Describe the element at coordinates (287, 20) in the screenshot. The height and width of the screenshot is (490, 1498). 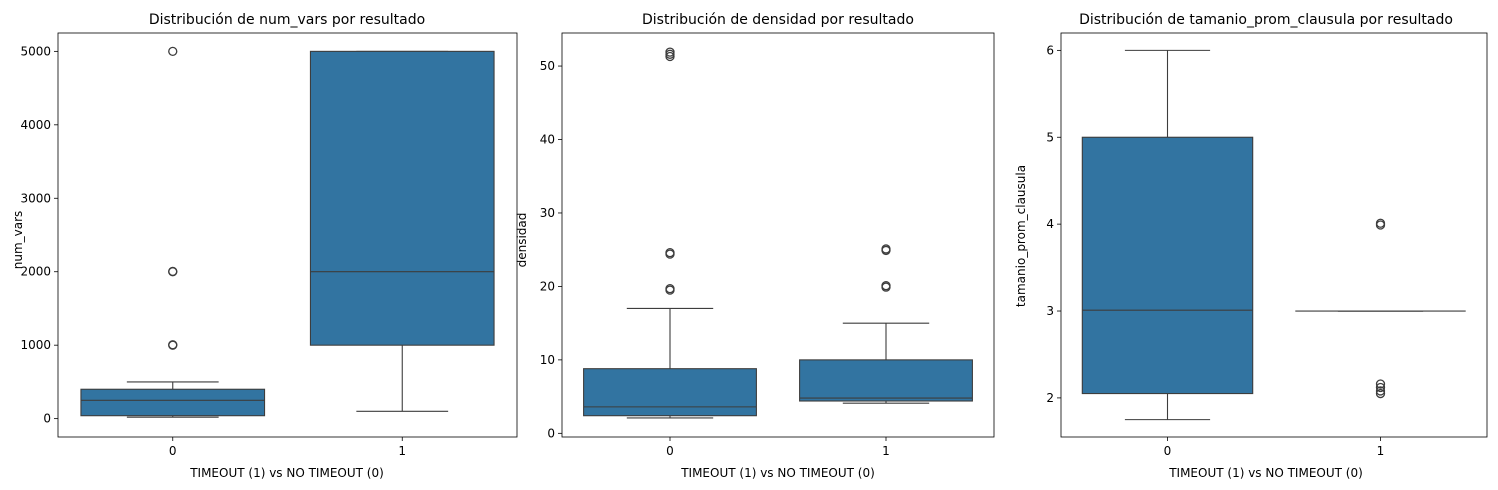
I see `chart-title: Distribución de num_vars por resultado` at that location.